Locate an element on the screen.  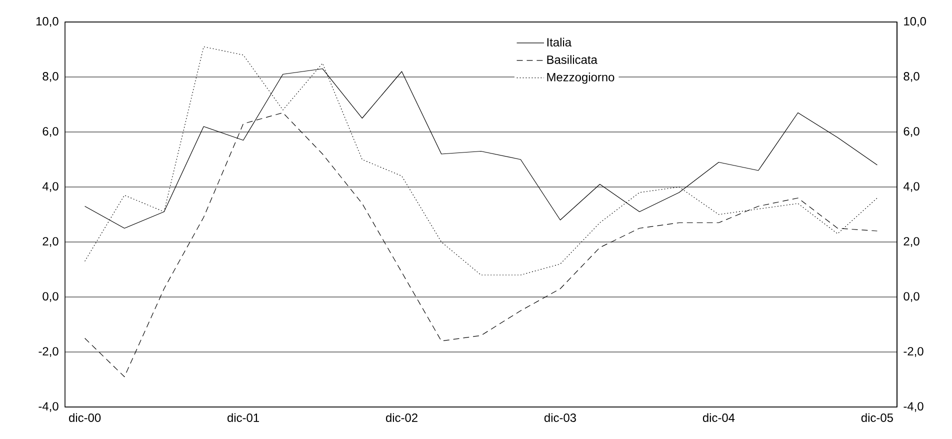
y2-tick-label: 6,0 is located at coordinates (912, 132).